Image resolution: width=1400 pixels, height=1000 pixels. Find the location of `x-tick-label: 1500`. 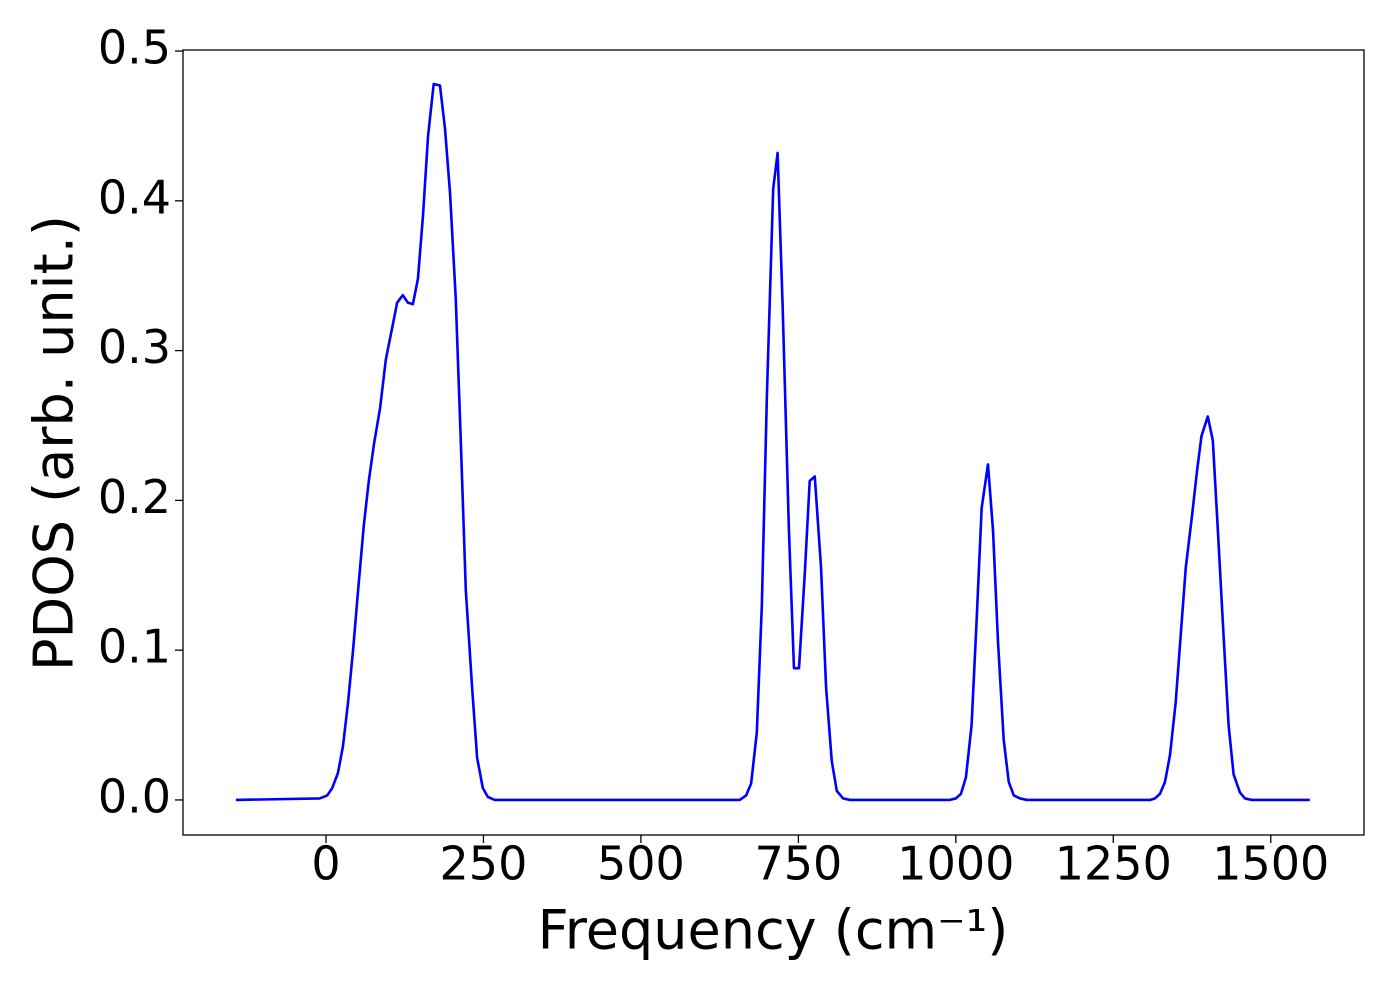

x-tick-label: 1500 is located at coordinates (1270, 864).